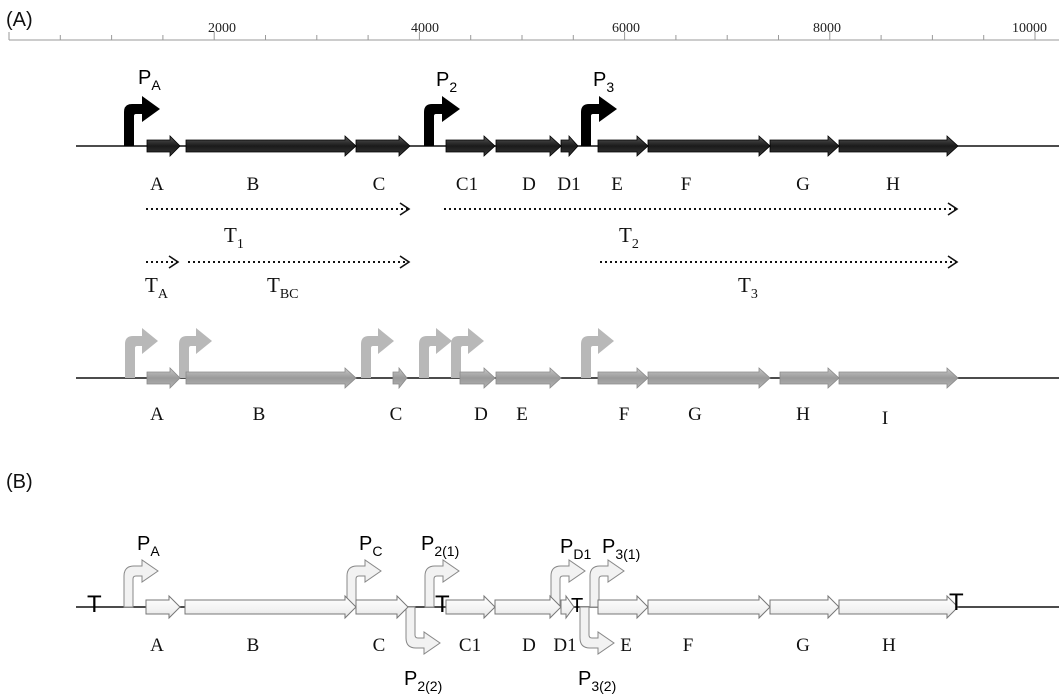 Image resolution: width=1059 pixels, height=699 pixels. What do you see at coordinates (442, 121) in the screenshot?
I see `promoter-p2-arrow` at bounding box center [442, 121].